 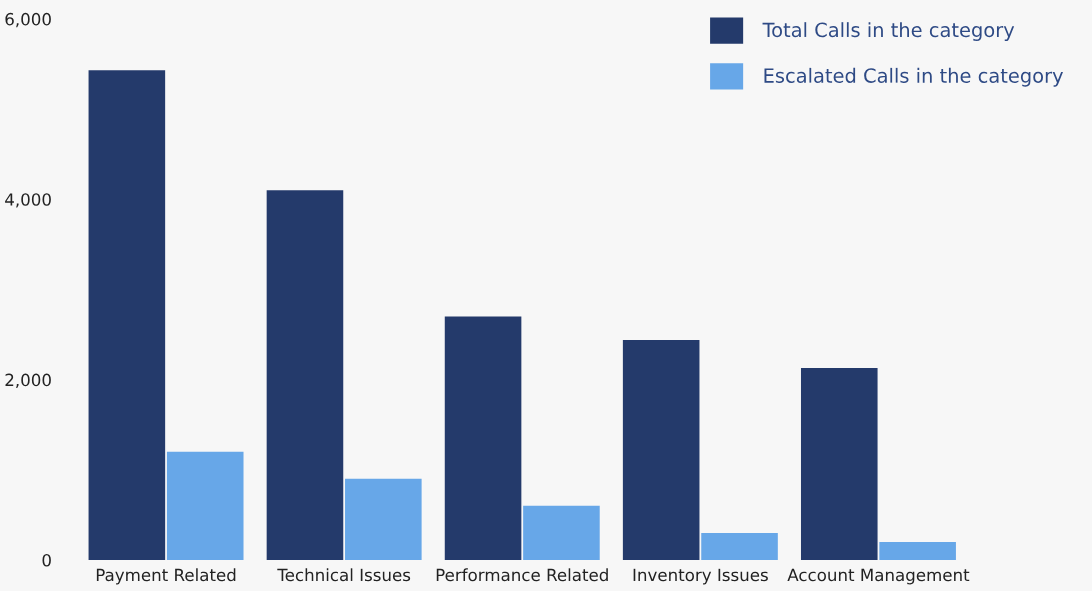 I want to click on y-tick-label: 6,000, so click(x=28, y=20).